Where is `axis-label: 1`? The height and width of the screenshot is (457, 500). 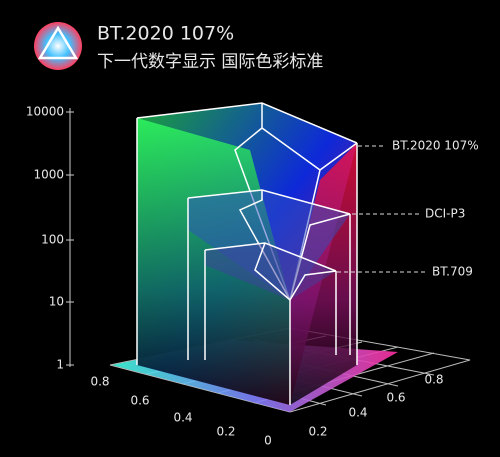 axis-label: 1 is located at coordinates (60, 365).